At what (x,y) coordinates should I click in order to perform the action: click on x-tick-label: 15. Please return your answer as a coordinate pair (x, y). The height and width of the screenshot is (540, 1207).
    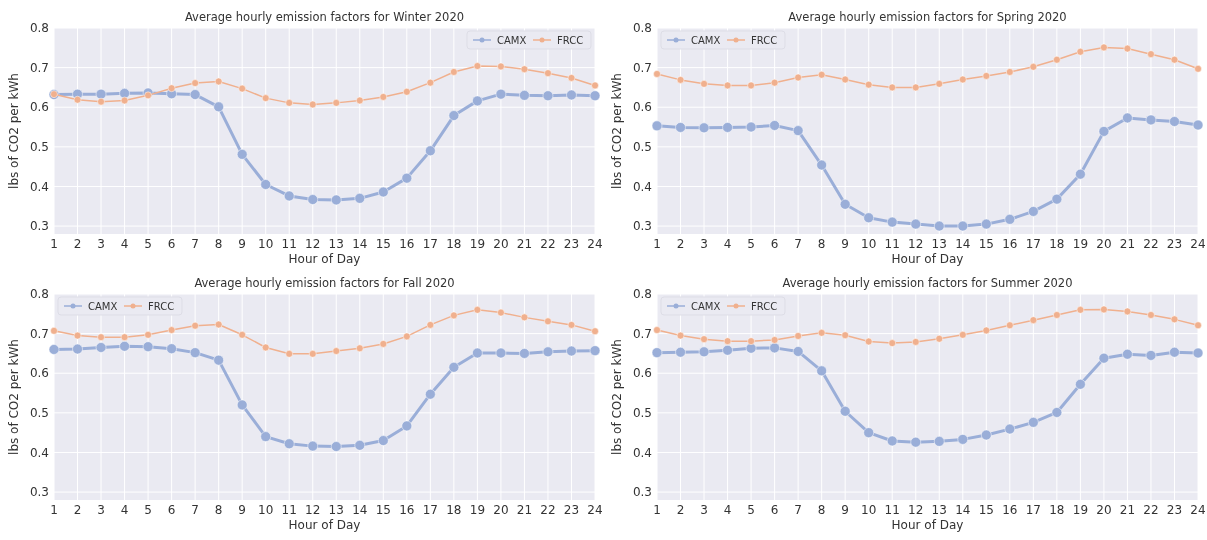
    Looking at the image, I should click on (383, 510).